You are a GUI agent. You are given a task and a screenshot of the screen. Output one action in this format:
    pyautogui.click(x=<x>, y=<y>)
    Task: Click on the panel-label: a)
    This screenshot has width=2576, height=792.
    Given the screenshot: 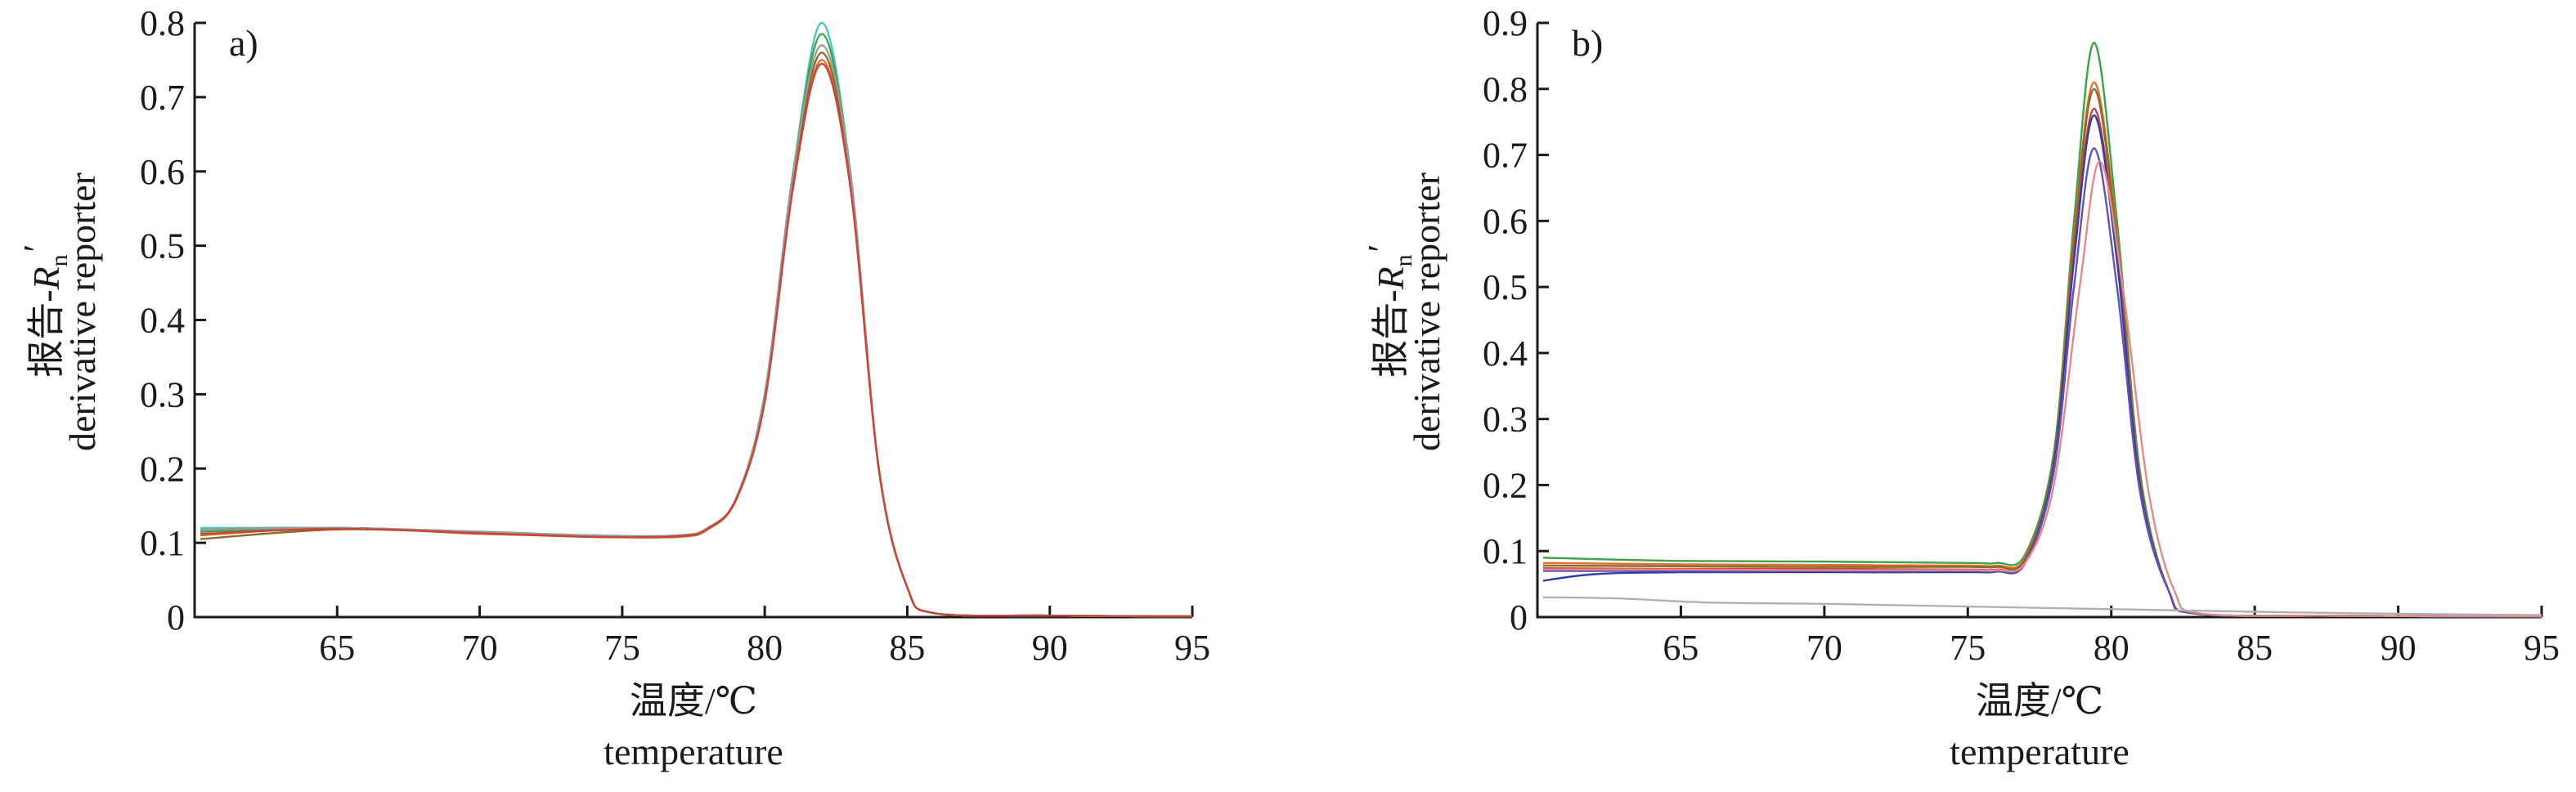 What is the action you would take?
    pyautogui.click(x=244, y=43)
    